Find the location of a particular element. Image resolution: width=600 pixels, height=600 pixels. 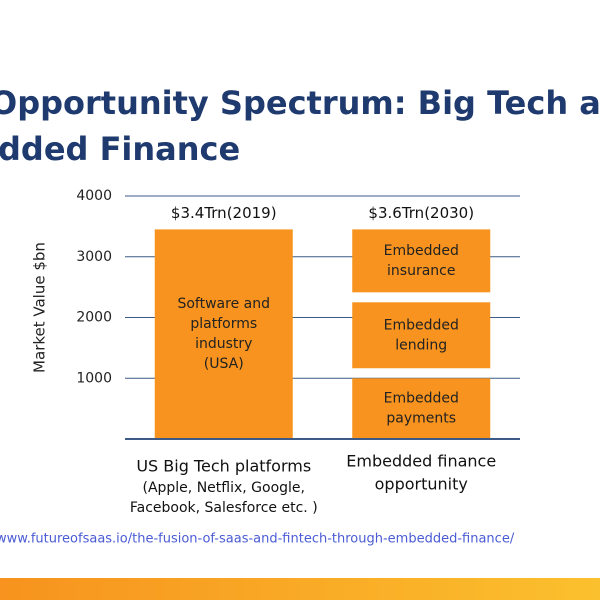

segment-label: (USA) is located at coordinates (224, 364).